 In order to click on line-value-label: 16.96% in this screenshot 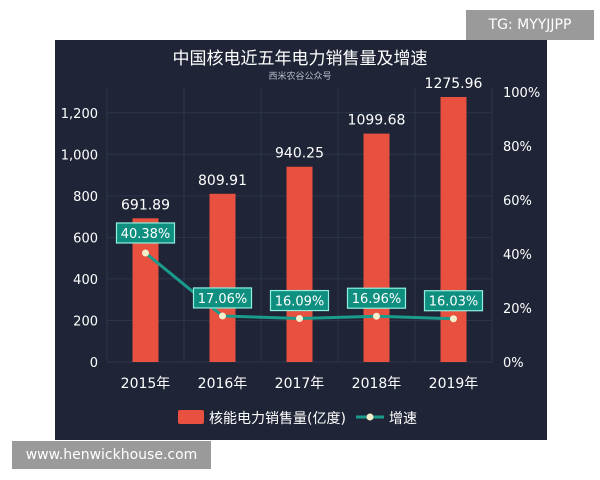, I will do `click(377, 299)`.